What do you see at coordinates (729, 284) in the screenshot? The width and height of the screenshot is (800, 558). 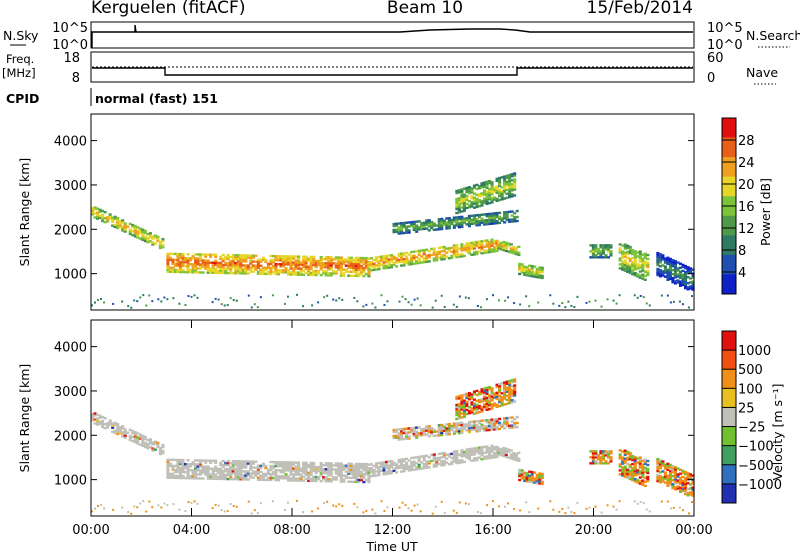 I see `colorbar-segment` at bounding box center [729, 284].